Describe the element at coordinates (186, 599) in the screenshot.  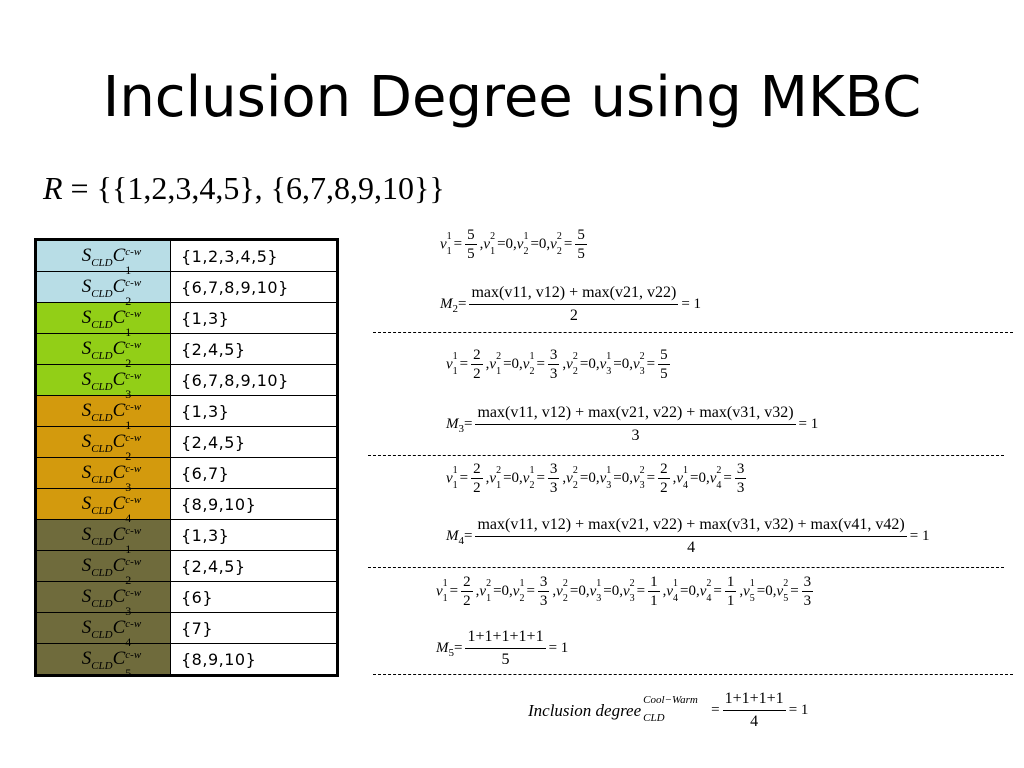
I see `table-row: SCLDC c-w 3 {6}` at that location.